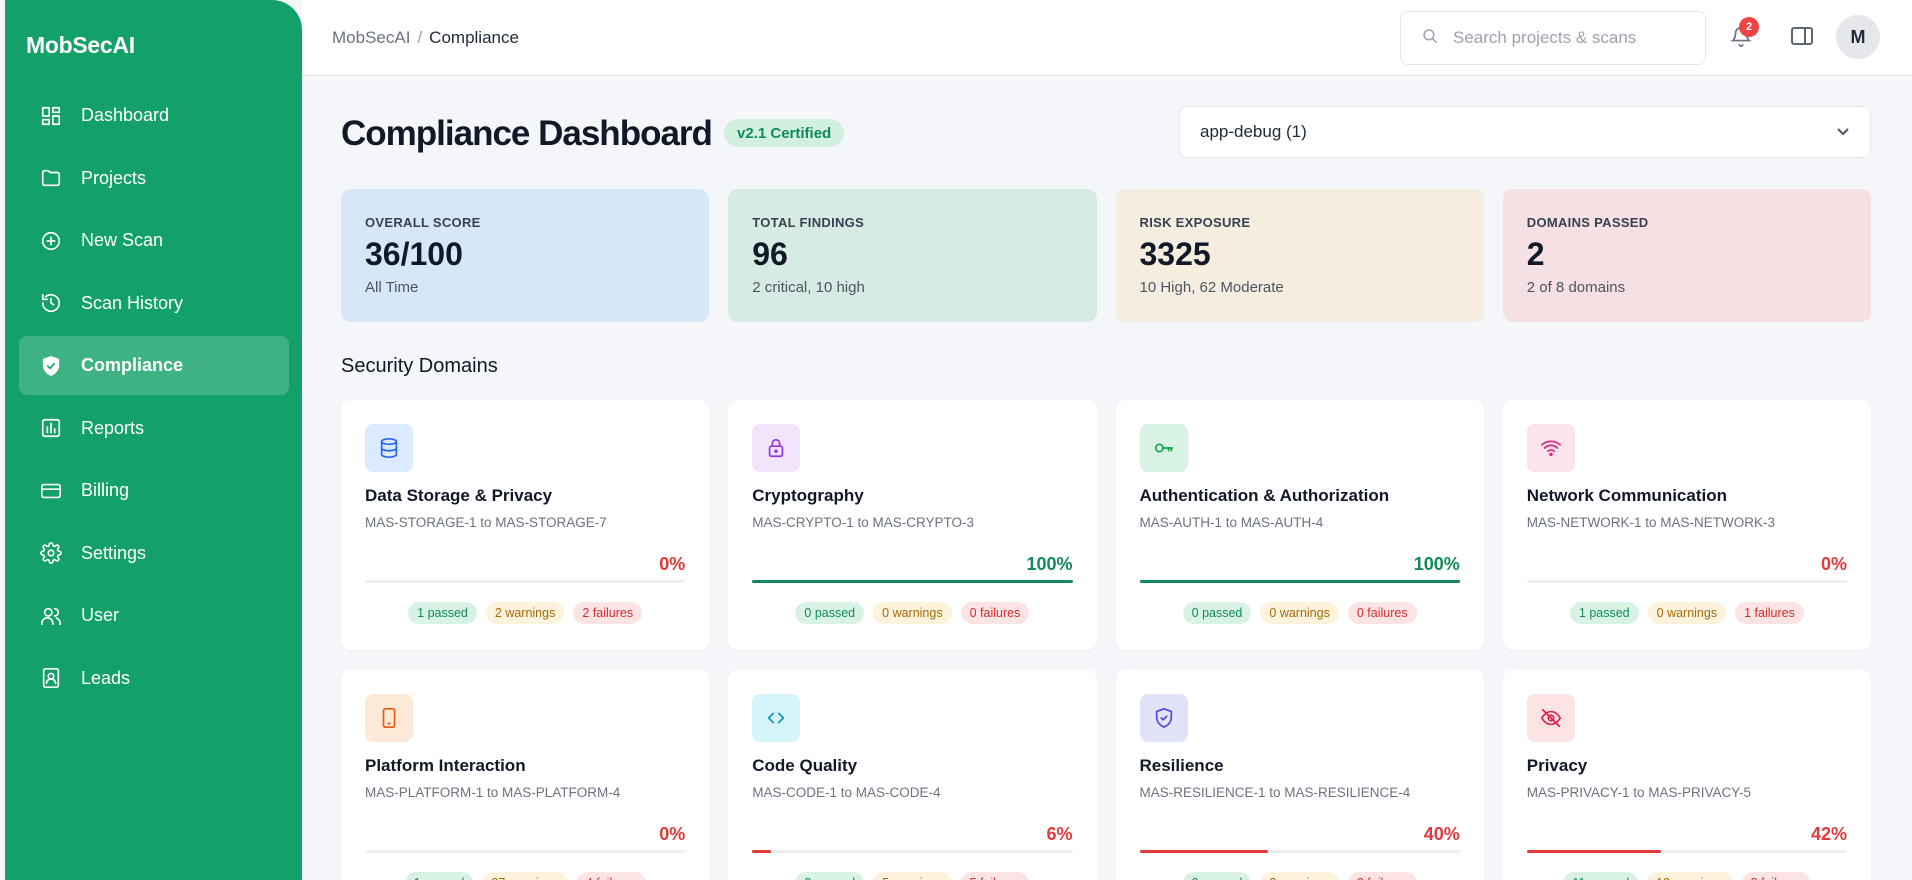 The width and height of the screenshot is (1912, 880). Describe the element at coordinates (154, 615) in the screenshot. I see `sidebar-item-user: User` at that location.